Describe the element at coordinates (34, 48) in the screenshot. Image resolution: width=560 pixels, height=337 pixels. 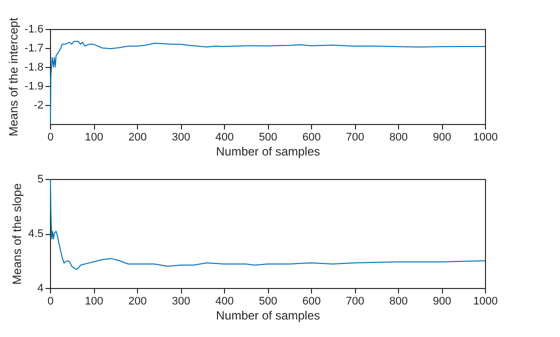
I see `y-tick-label: -1.7` at that location.